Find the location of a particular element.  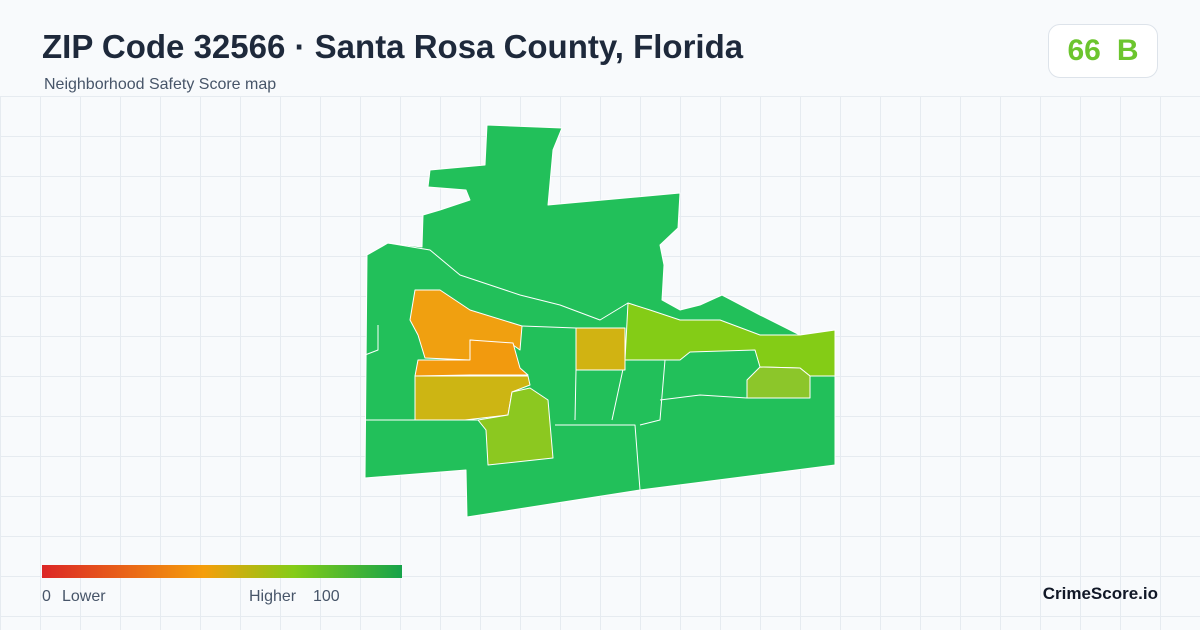

subtitle: Neighborhood Safety Score map is located at coordinates (160, 84).